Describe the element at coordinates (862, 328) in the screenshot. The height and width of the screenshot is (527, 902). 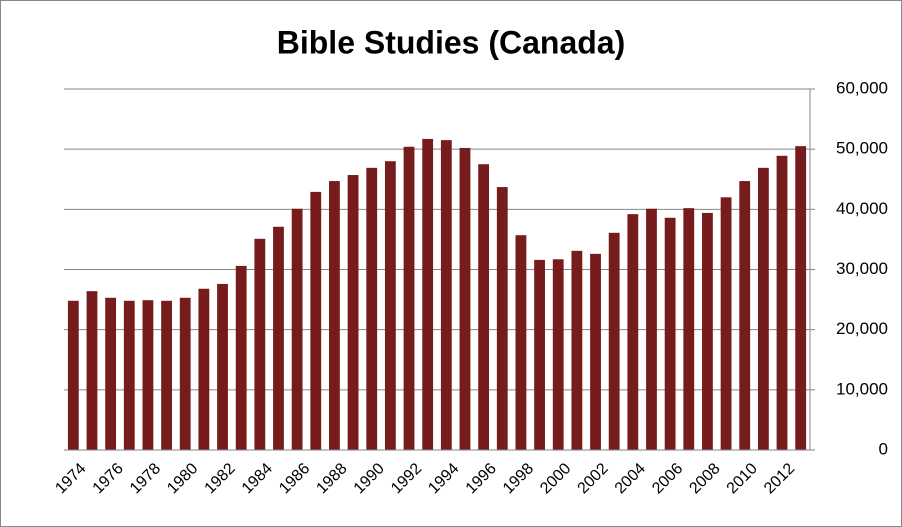
I see `y-tick-label: 20,000` at that location.